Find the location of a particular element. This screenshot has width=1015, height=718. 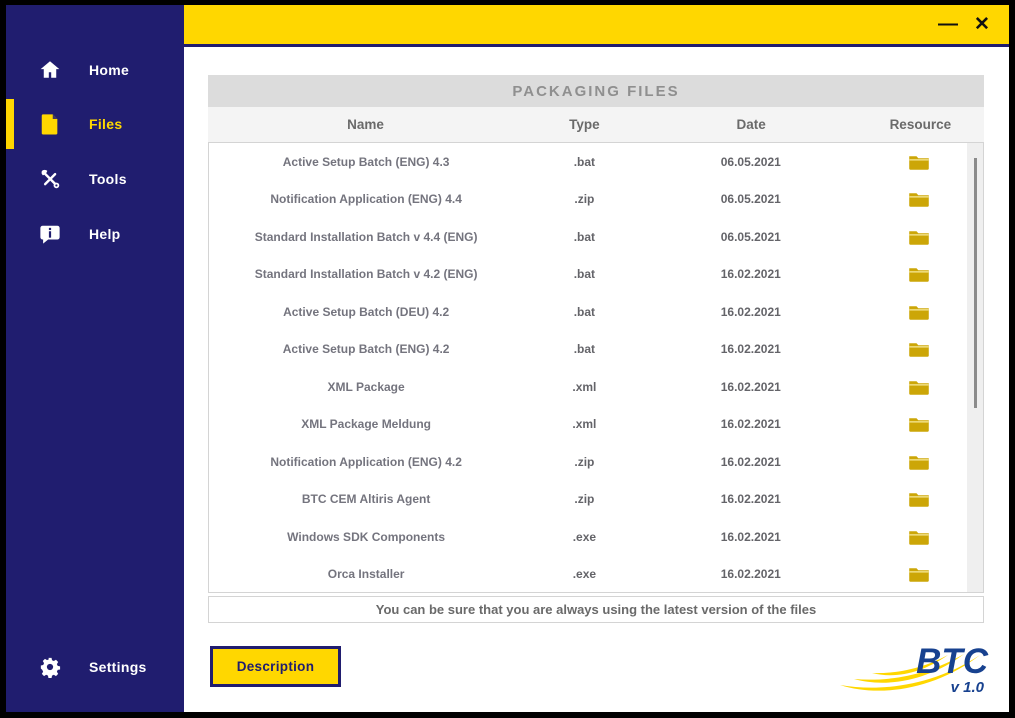

file-name: Windows SDK Components is located at coordinates (366, 536).